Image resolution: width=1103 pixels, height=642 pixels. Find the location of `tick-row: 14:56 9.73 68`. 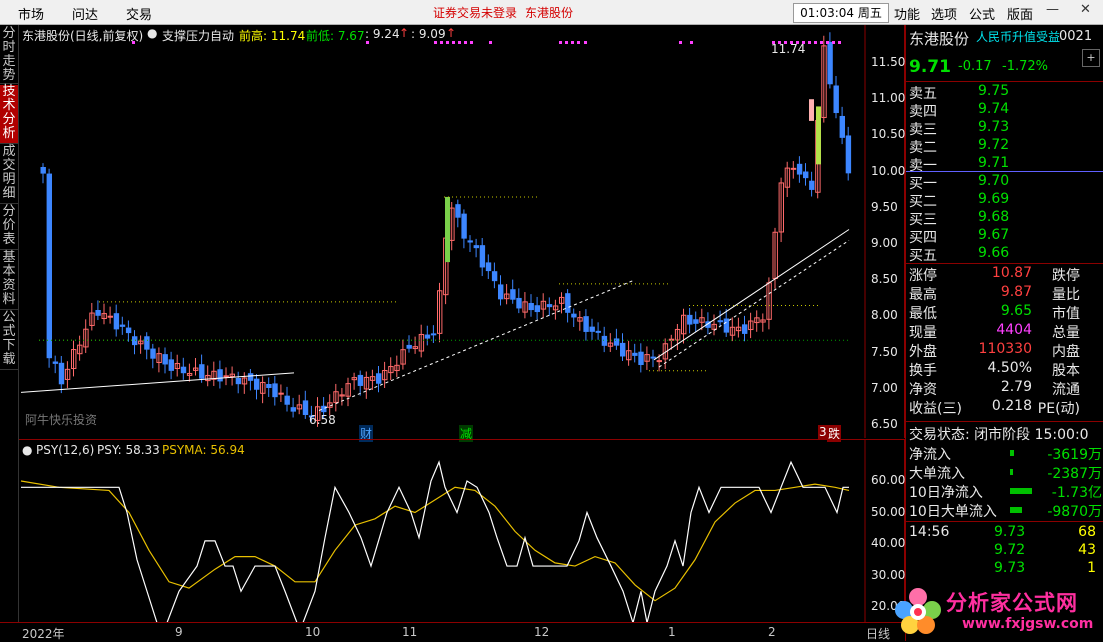

tick-row: 14:56 9.73 68 is located at coordinates (1004, 533).